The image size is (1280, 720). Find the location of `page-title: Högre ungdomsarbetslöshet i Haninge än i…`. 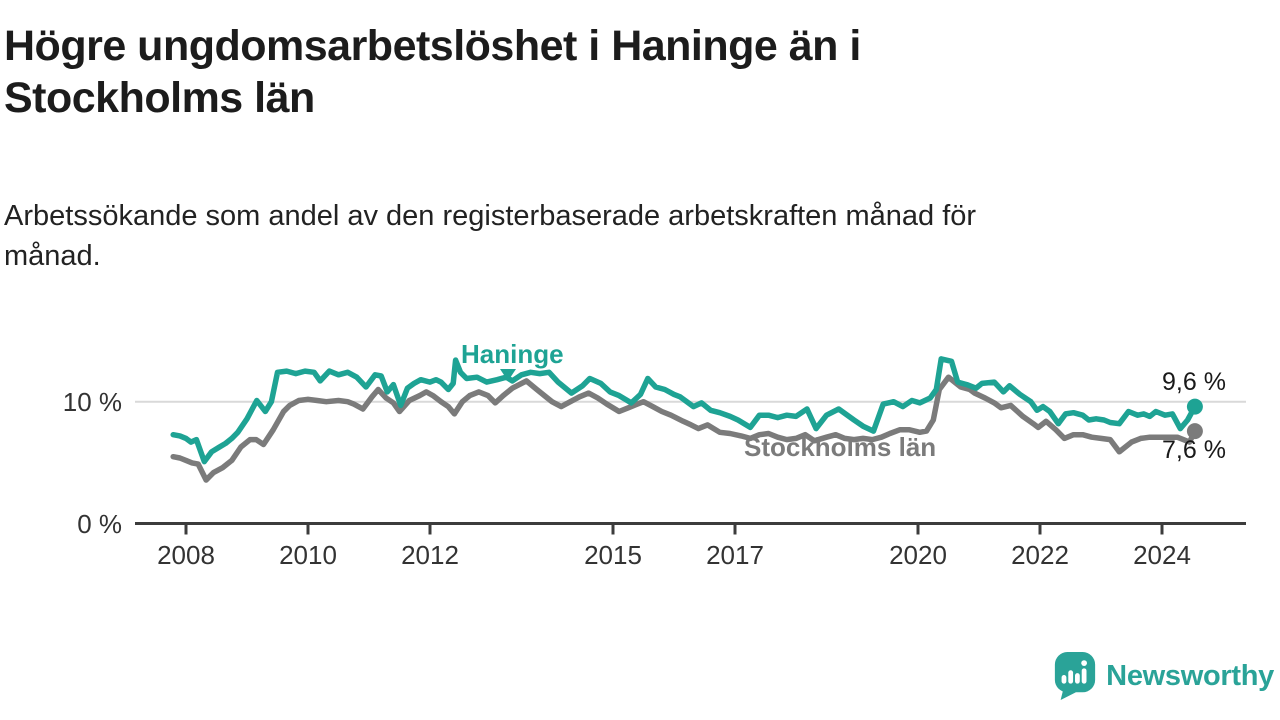

page-title: Högre ungdomsarbetslöshet i Haninge än i… is located at coordinates (432, 72).